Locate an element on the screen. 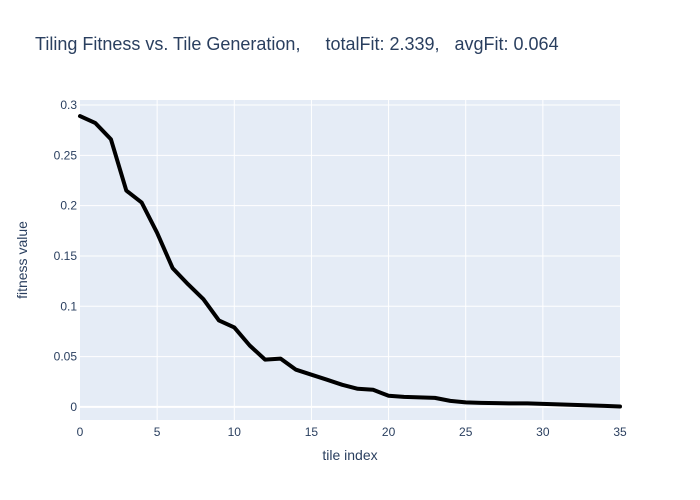 The width and height of the screenshot is (700, 500). y-tick-label: 0.15 is located at coordinates (66, 256).